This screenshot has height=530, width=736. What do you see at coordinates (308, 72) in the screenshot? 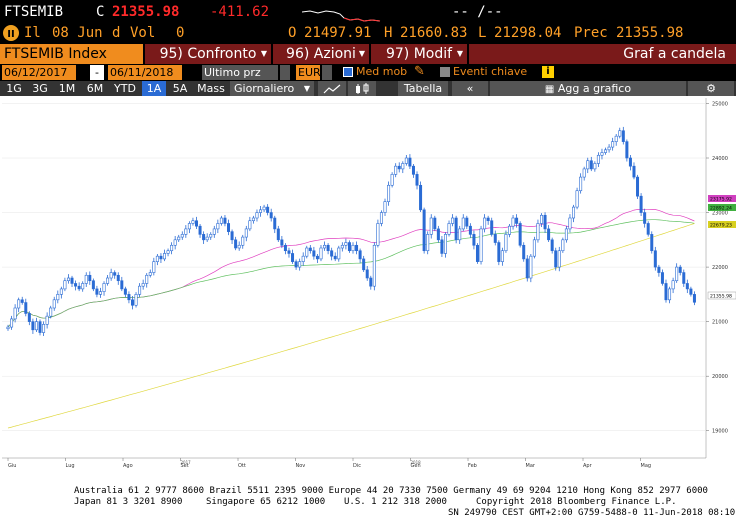
I see `currency-select: EUR` at bounding box center [308, 72].